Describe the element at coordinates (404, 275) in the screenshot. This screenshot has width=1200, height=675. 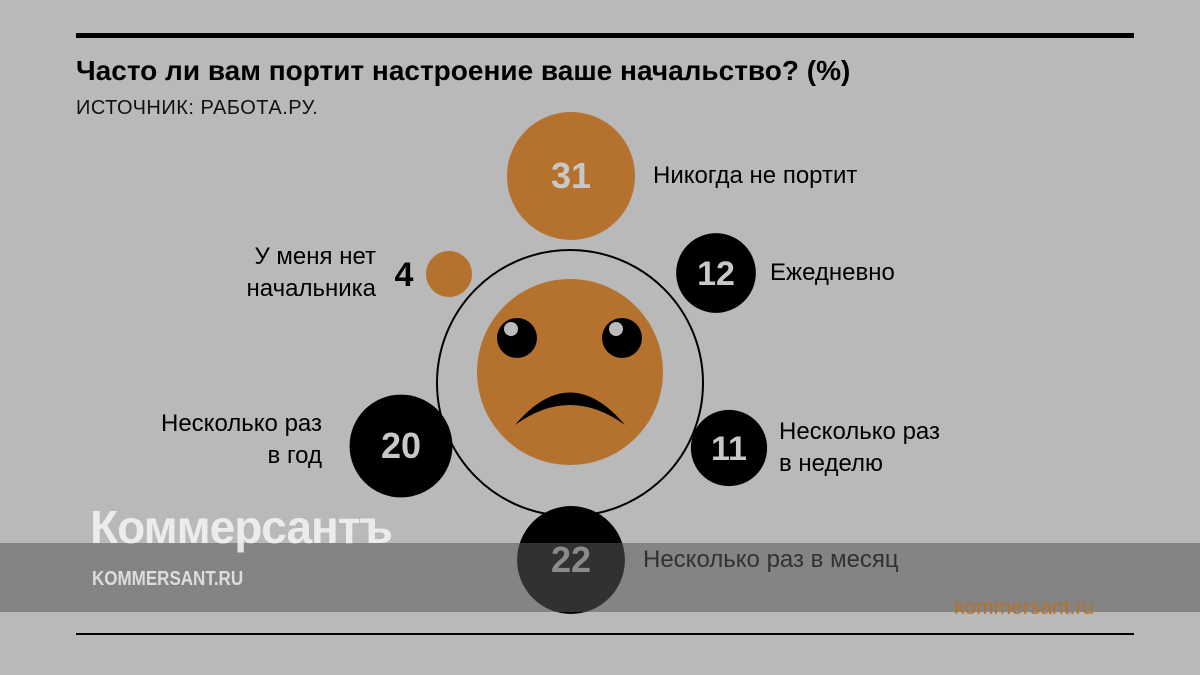
I see `bubble-value: 4` at that location.